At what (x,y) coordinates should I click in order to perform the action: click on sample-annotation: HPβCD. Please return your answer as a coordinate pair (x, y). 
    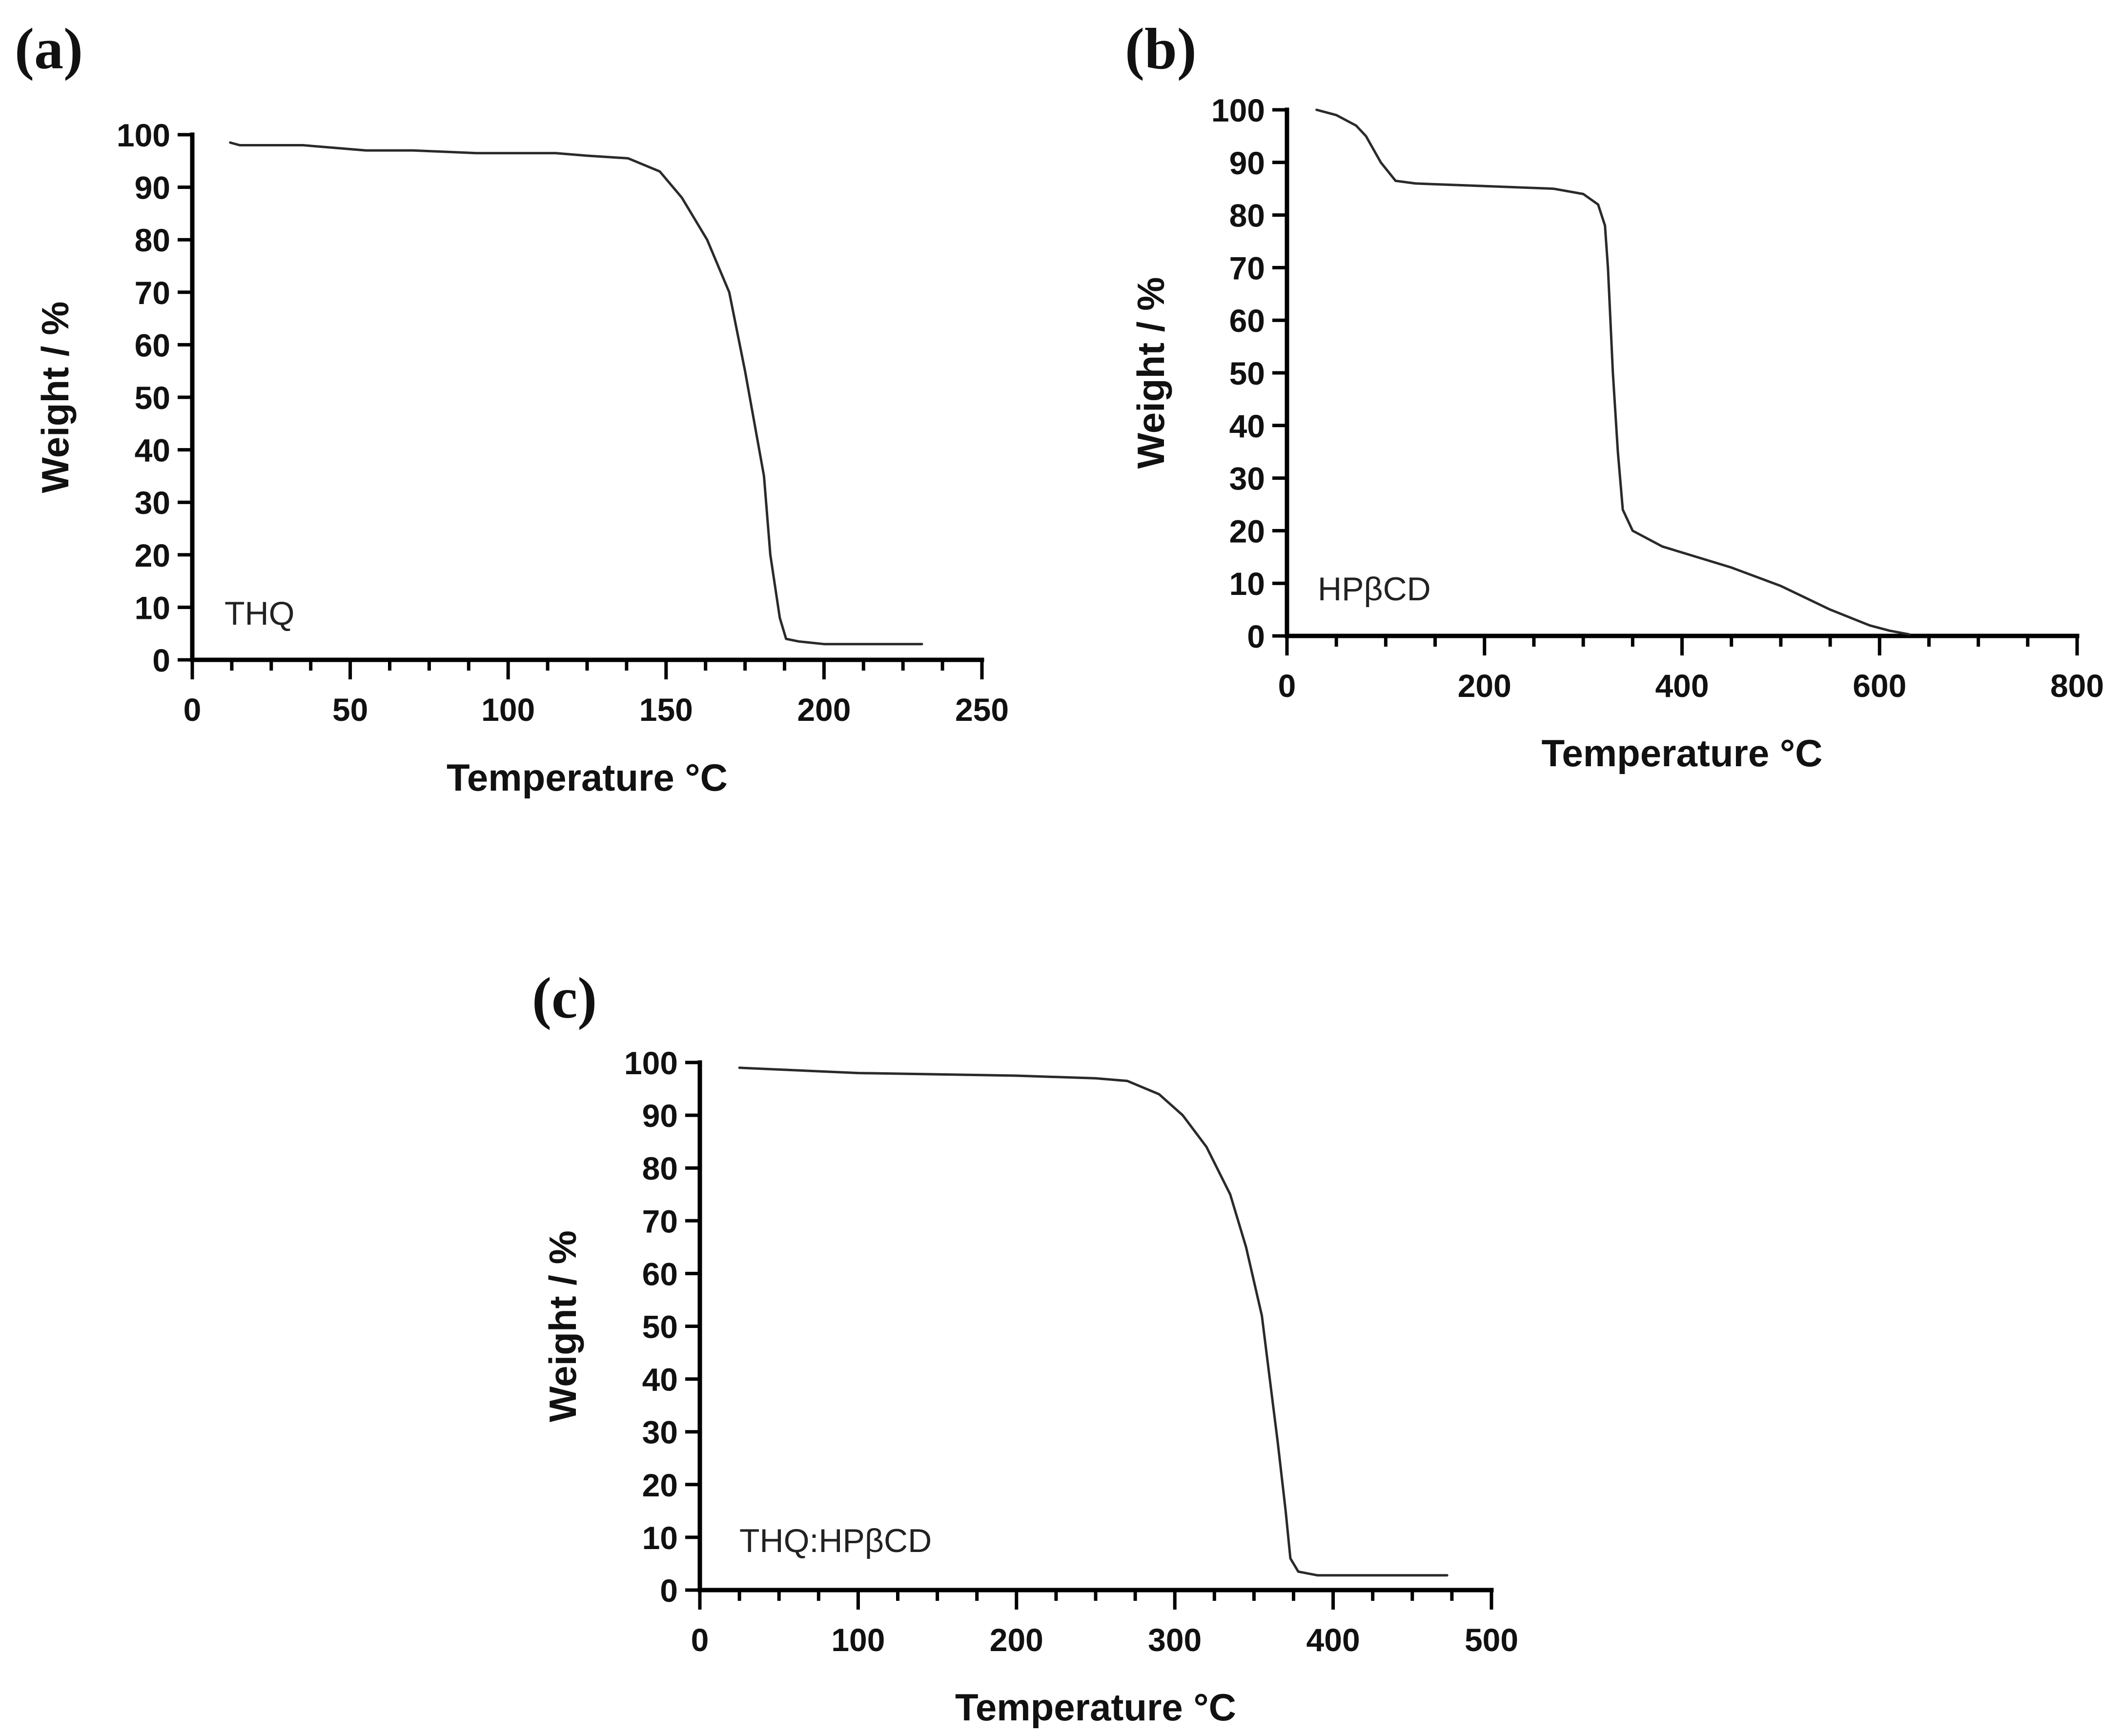
    Looking at the image, I should click on (1374, 589).